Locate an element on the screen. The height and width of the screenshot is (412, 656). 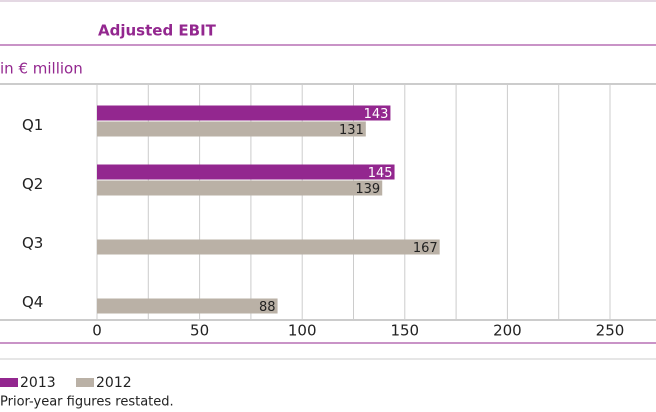
x-tick-label: 150 is located at coordinates (404, 331).